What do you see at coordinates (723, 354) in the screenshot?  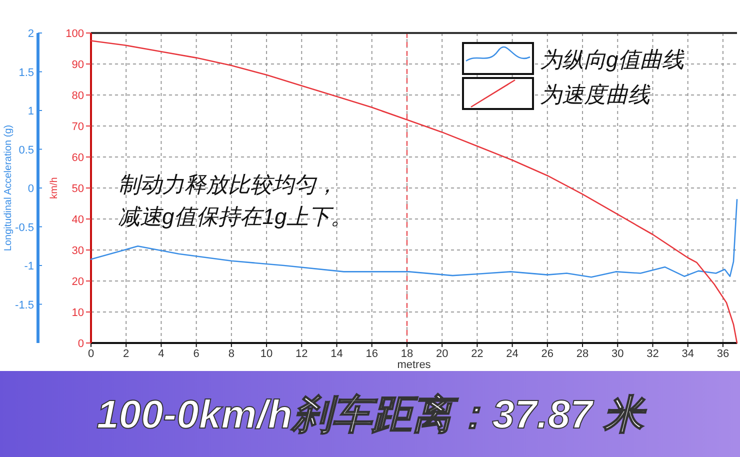 I see `x-tick-label: 36` at bounding box center [723, 354].